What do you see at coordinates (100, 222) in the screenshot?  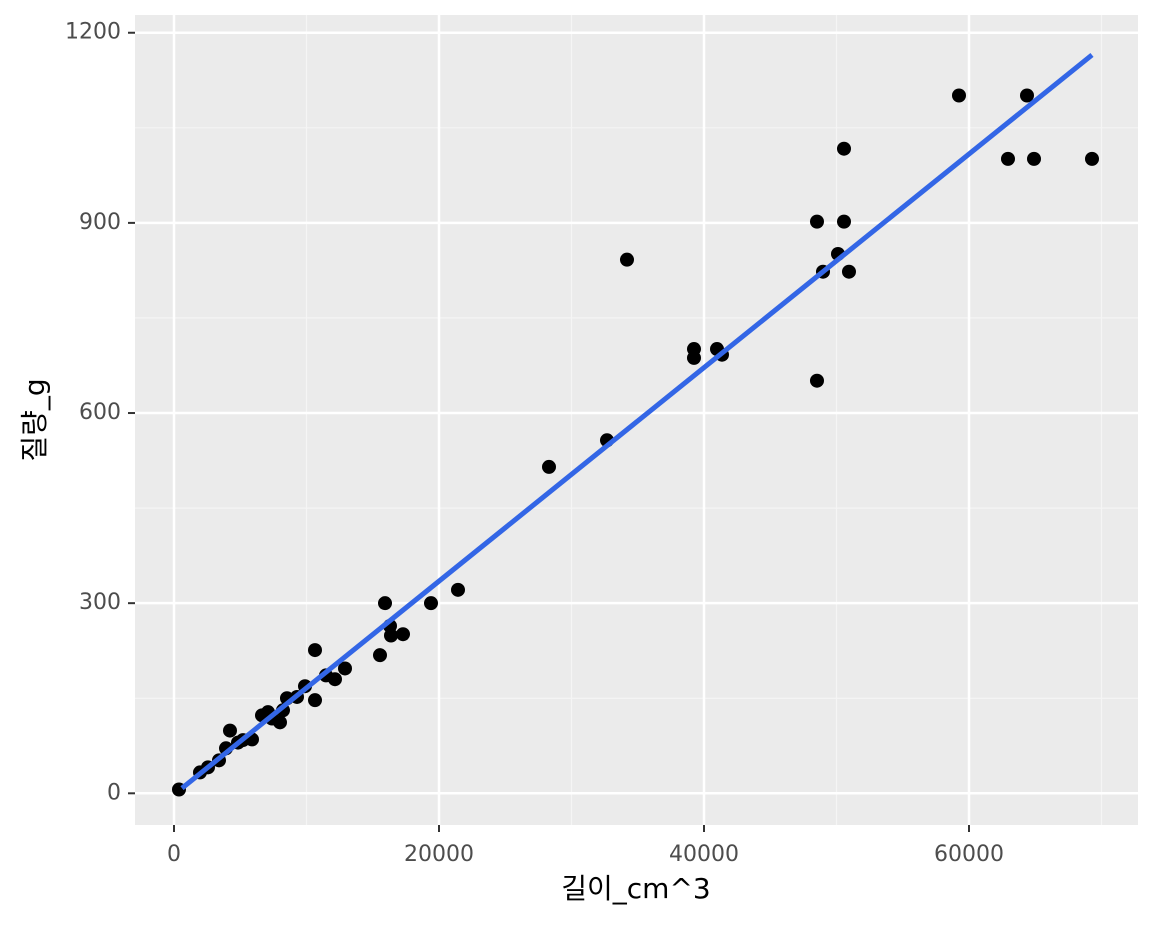 I see `y-tick-label: 900` at bounding box center [100, 222].